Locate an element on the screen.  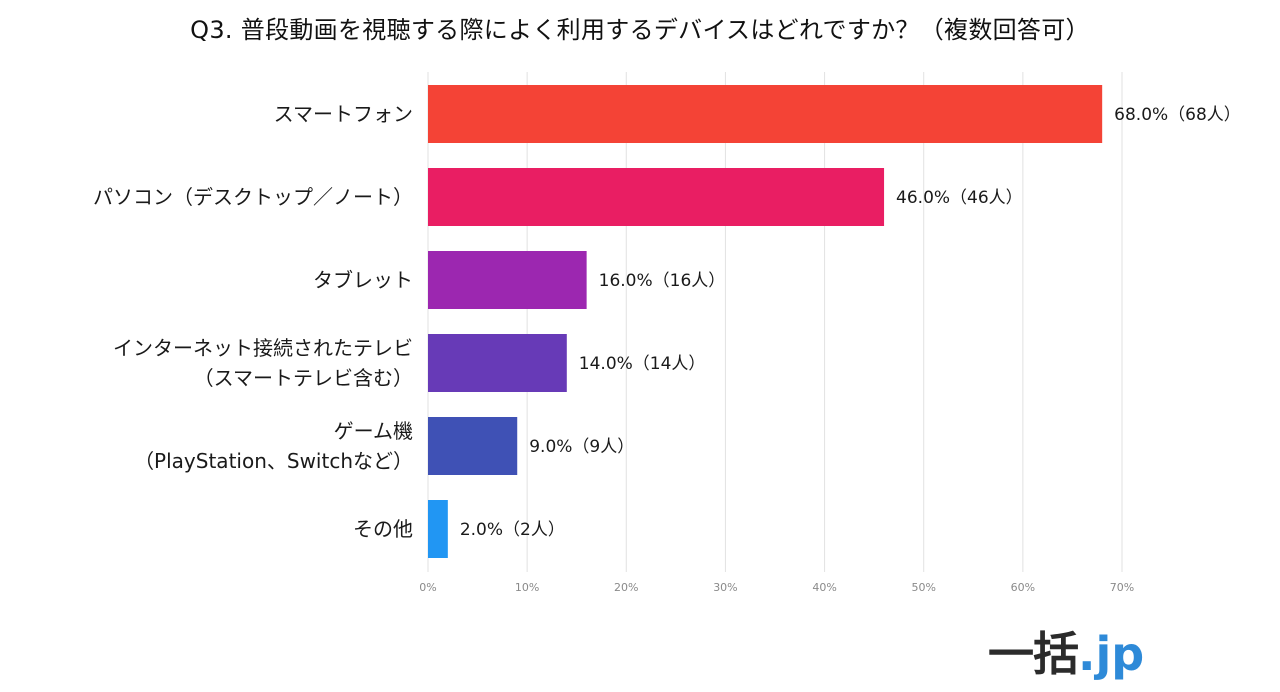
x-tick-label: 50% is located at coordinates (923, 587).